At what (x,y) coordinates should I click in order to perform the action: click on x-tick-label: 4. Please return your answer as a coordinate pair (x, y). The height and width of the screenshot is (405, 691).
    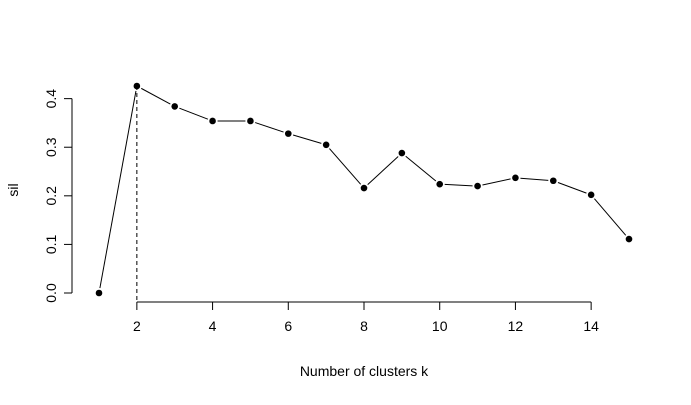
    Looking at the image, I should click on (213, 326).